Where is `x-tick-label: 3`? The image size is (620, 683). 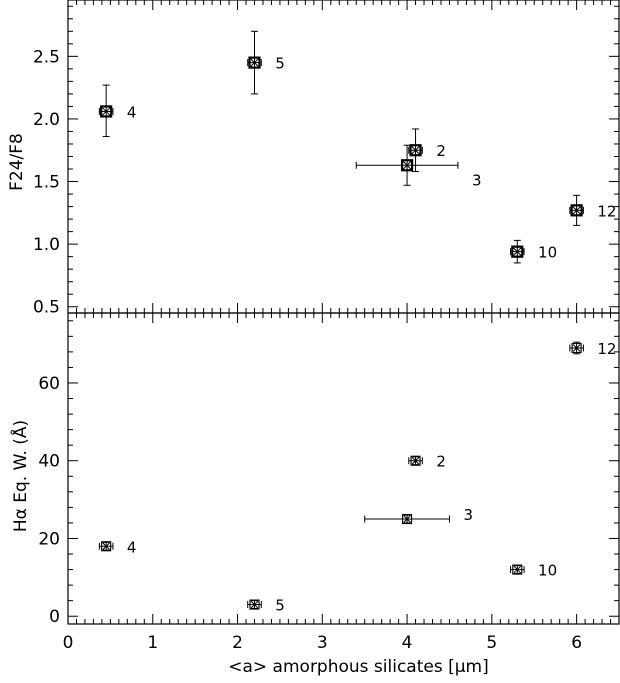 x-tick-label: 3 is located at coordinates (322, 643).